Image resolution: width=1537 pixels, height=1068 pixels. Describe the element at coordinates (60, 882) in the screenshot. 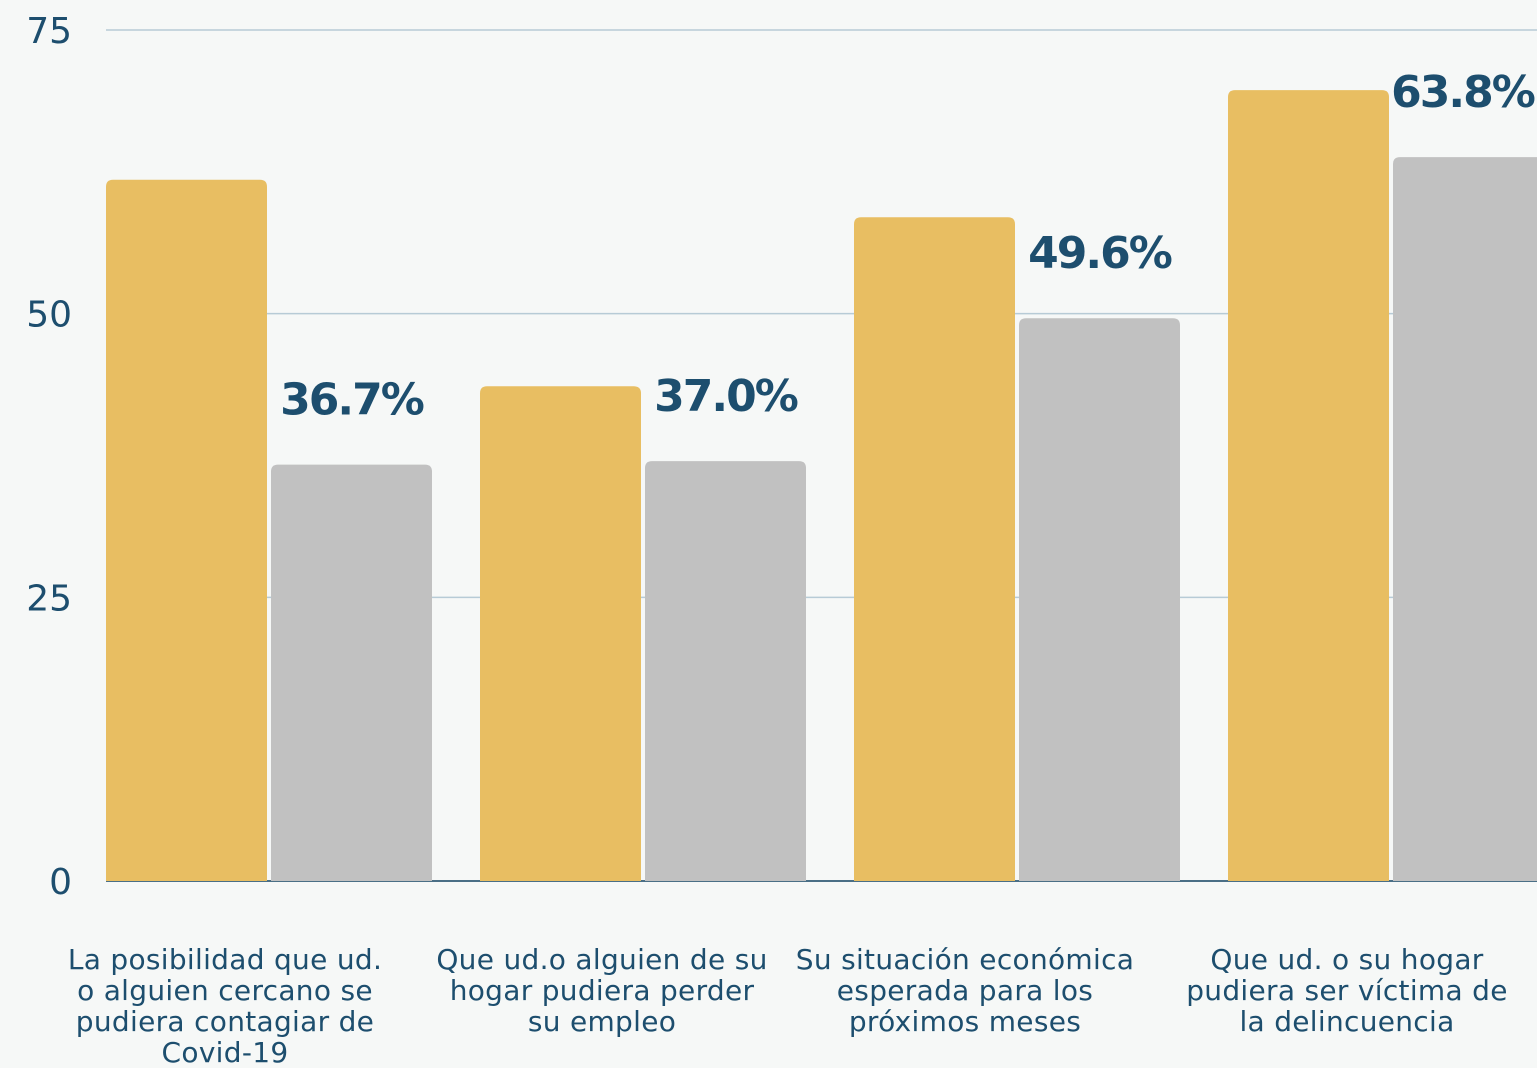

I see `y-tick-label-0: 0` at that location.